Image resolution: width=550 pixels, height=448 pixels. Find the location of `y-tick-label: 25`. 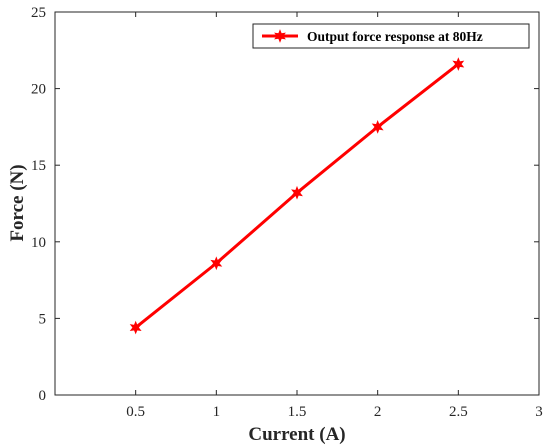

y-tick-label: 25 is located at coordinates (38, 13).